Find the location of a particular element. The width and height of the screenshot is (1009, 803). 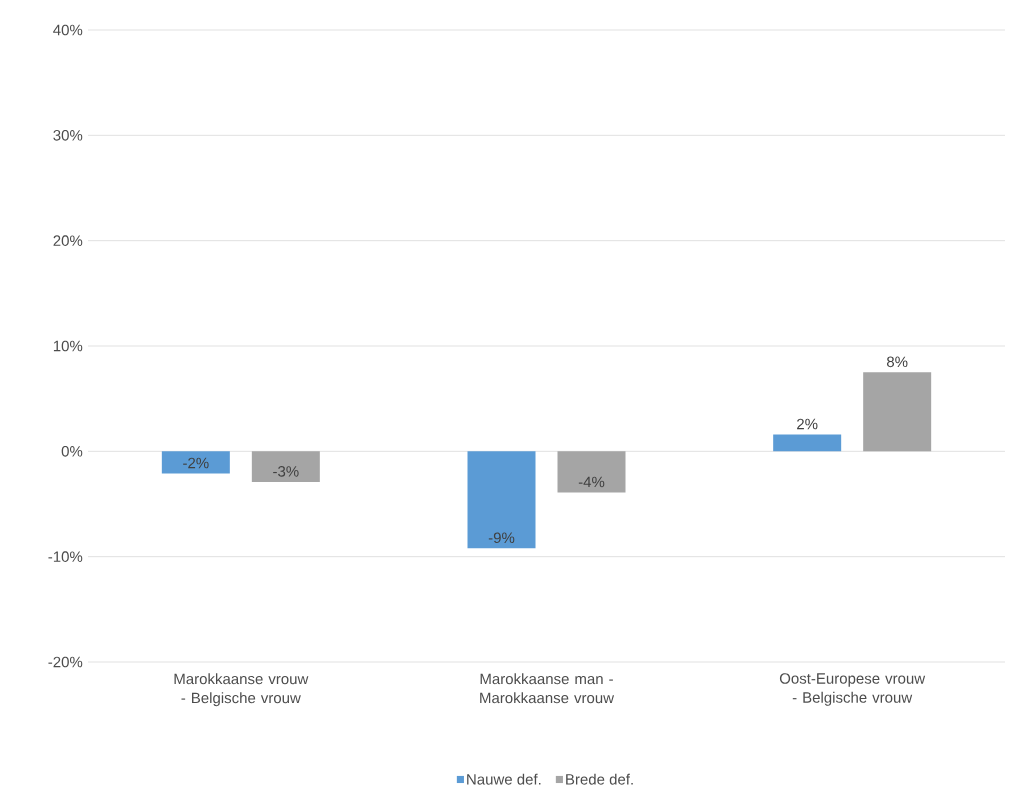

data-label: -2% is located at coordinates (196, 463).